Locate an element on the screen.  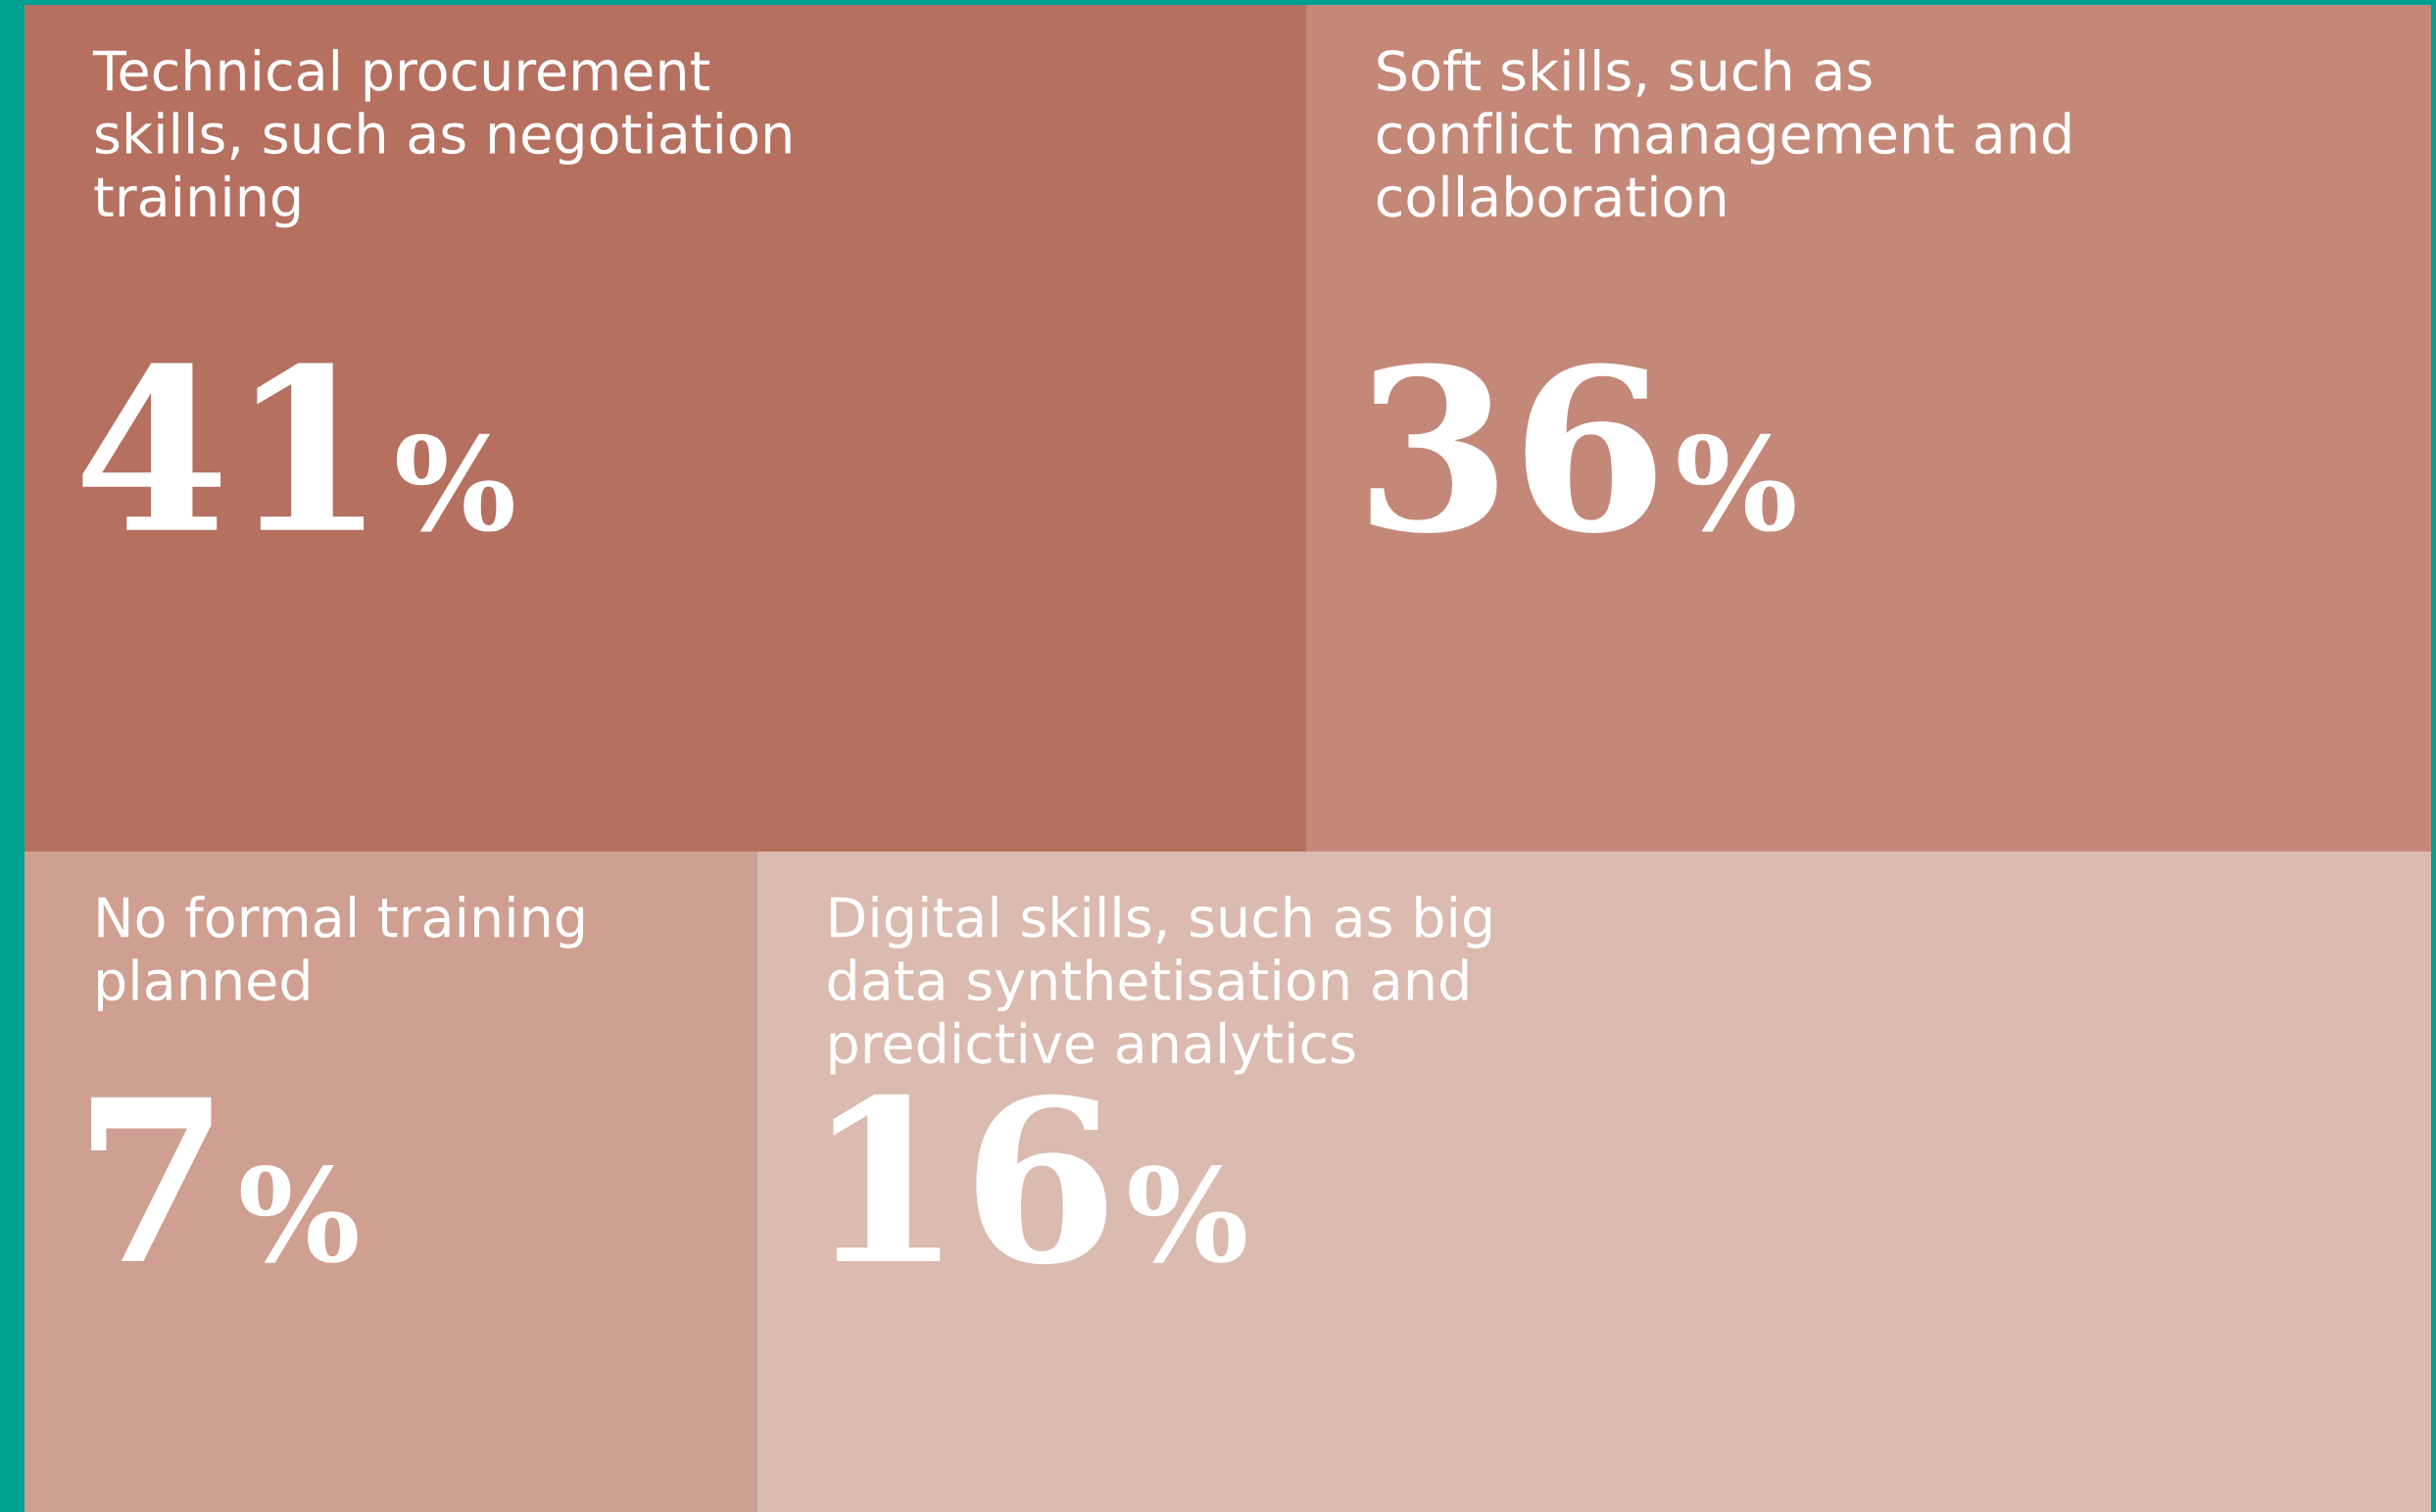
data-label: 7% is located at coordinates (224, 1180).